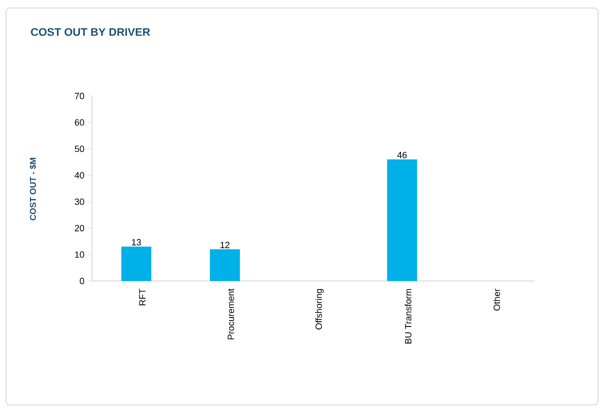  I want to click on y-tick-label: 10, so click(79, 254).